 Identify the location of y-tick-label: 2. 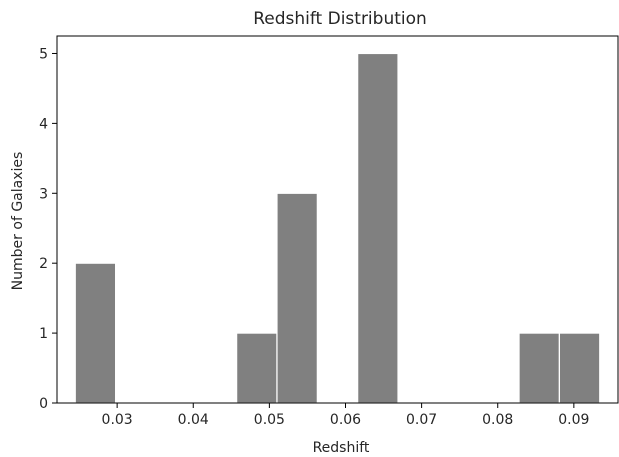
(43, 264).